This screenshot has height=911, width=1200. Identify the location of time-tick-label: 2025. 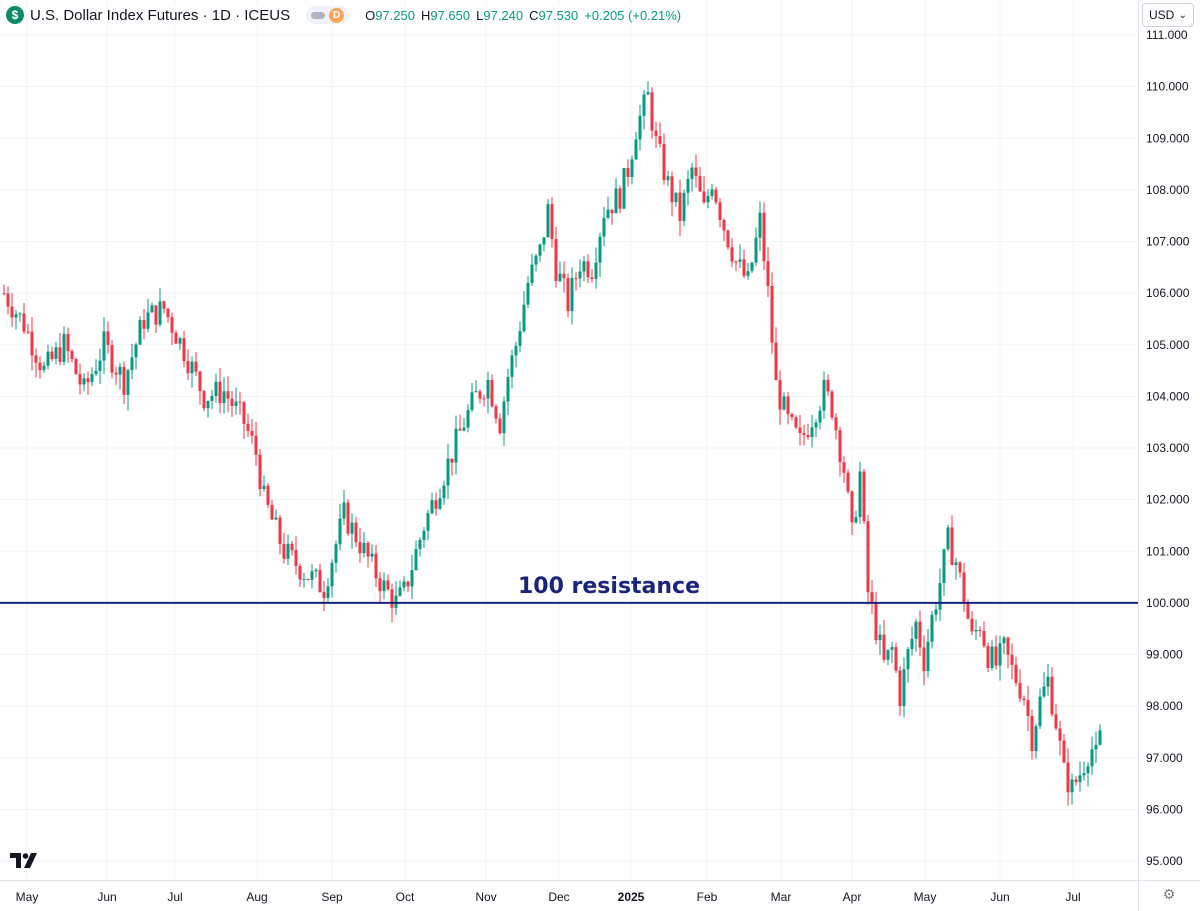
(631, 897).